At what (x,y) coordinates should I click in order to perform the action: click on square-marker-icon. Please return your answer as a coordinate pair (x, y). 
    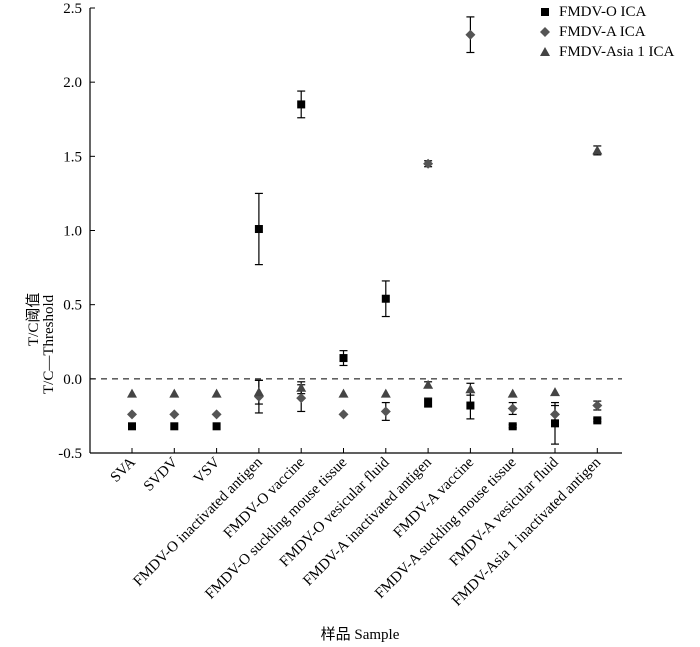
    Looking at the image, I should click on (545, 12).